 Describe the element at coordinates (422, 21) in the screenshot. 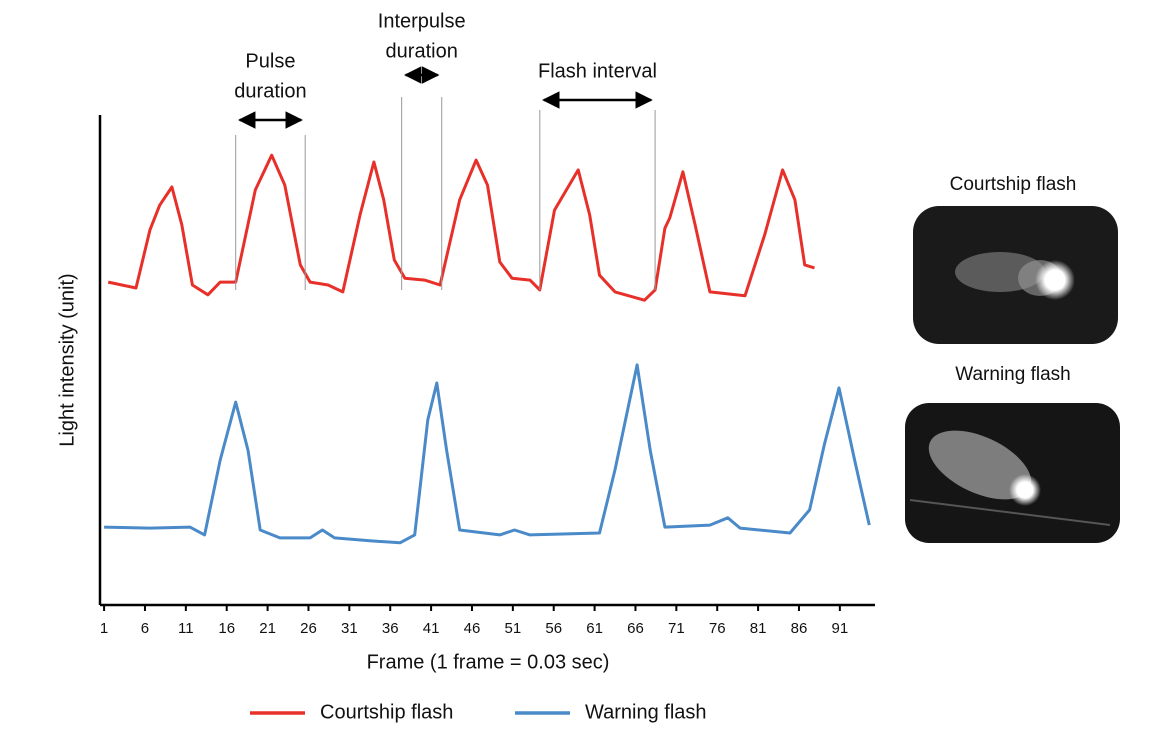

I see `annotation-text: Interpulse` at that location.